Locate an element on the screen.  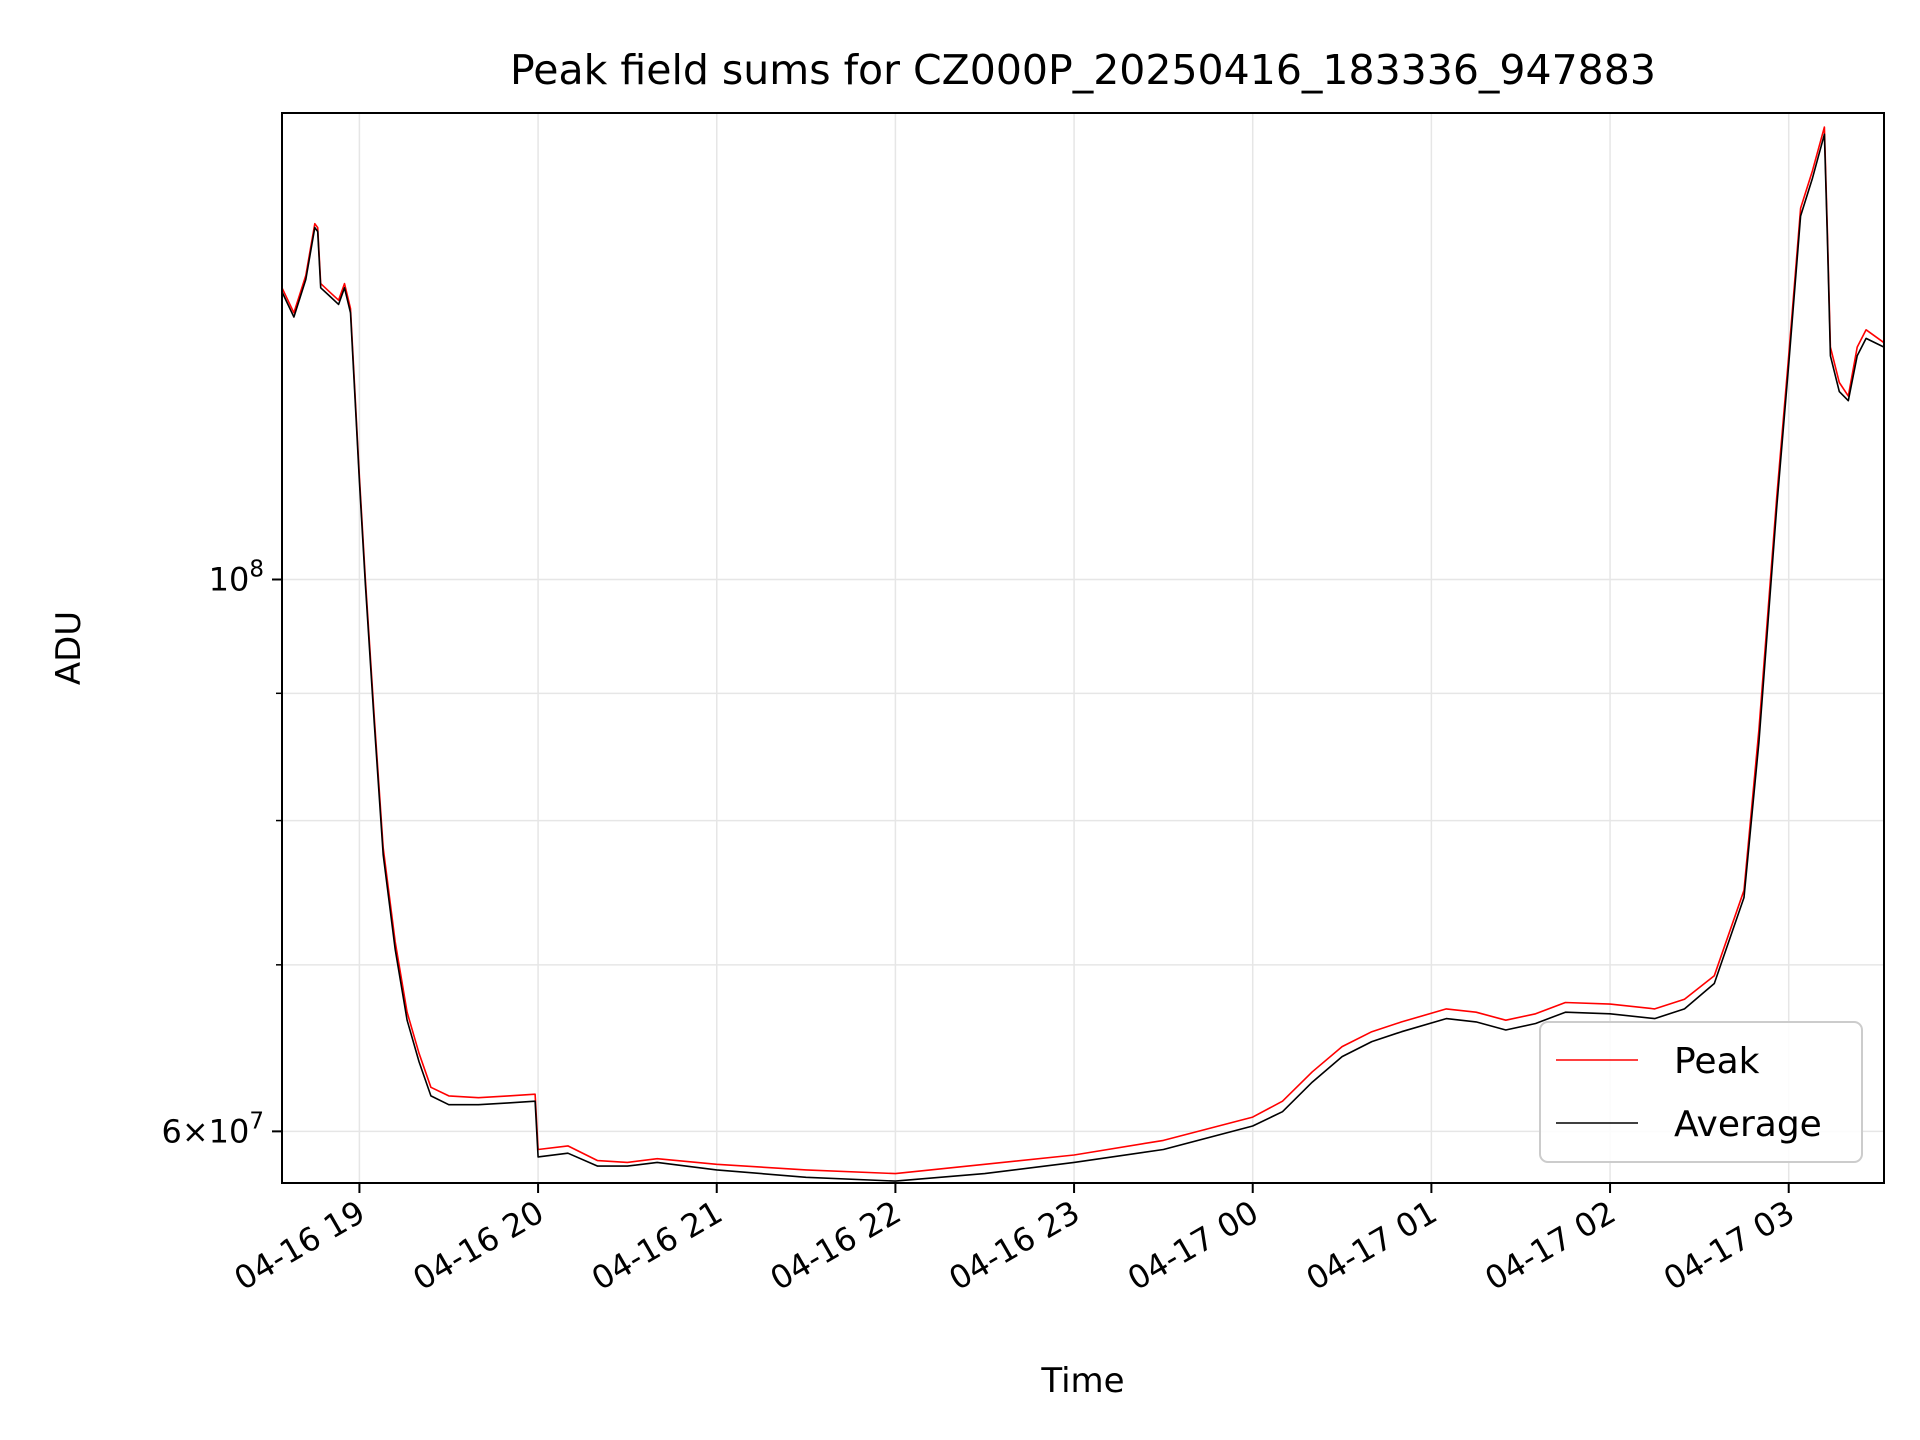
y-tick-label: 108 is located at coordinates (236, 577).